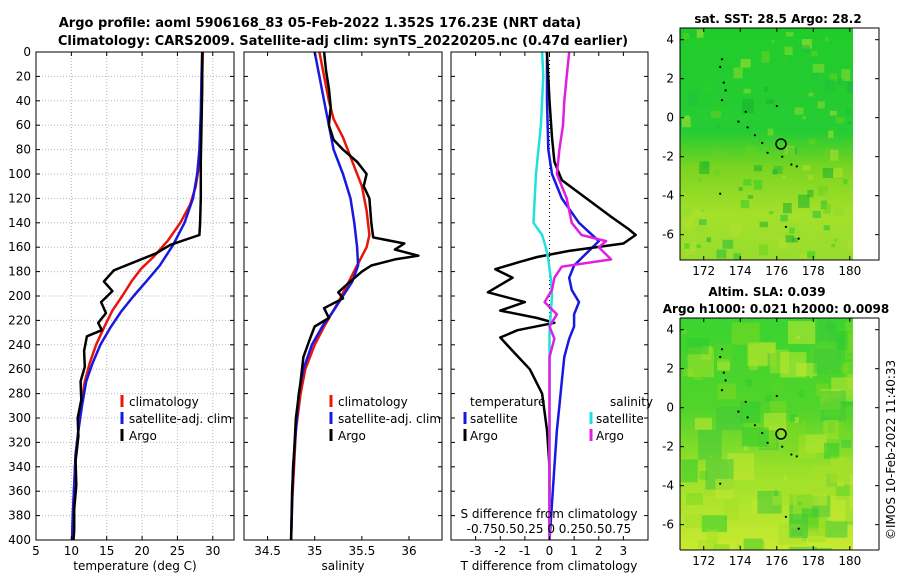 Image resolution: width=900 pixels, height=580 pixels. I want to click on sla-map-title: Altim. SLA: 0.039, so click(766, 292).